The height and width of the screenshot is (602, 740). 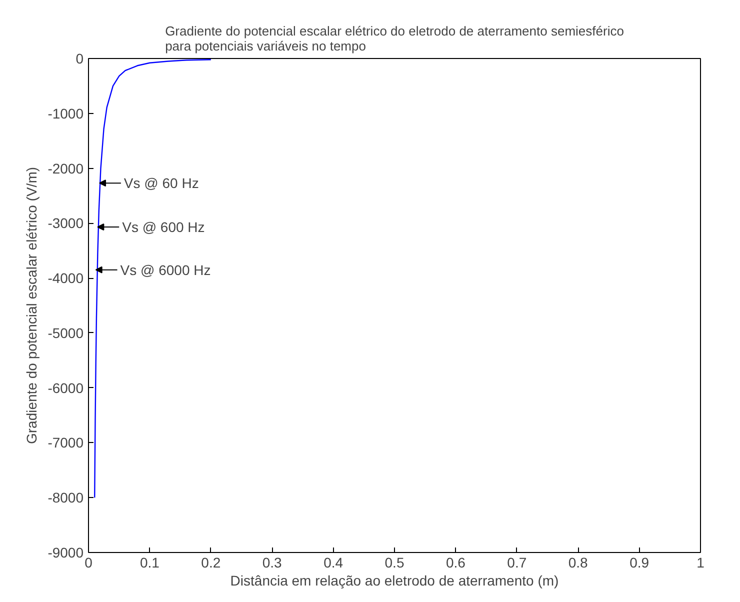 What do you see at coordinates (66, 278) in the screenshot?
I see `y-tick-label: -4000` at bounding box center [66, 278].